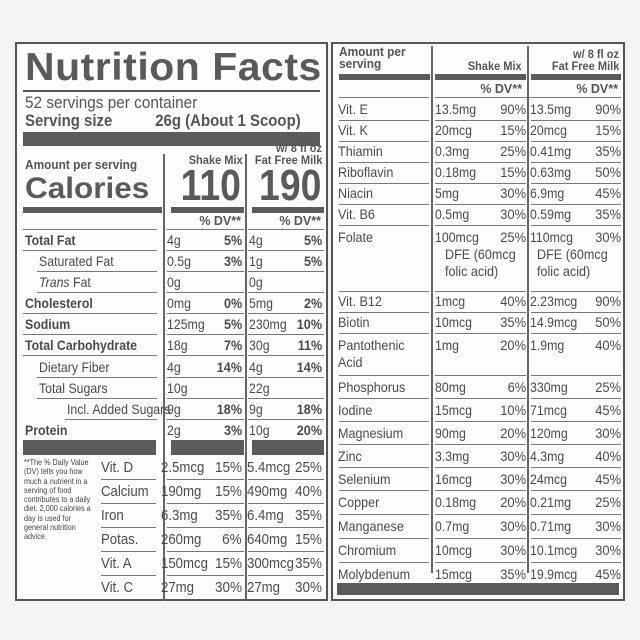 The image size is (640, 640). I want to click on with-milk-dv: 40%, so click(608, 456).